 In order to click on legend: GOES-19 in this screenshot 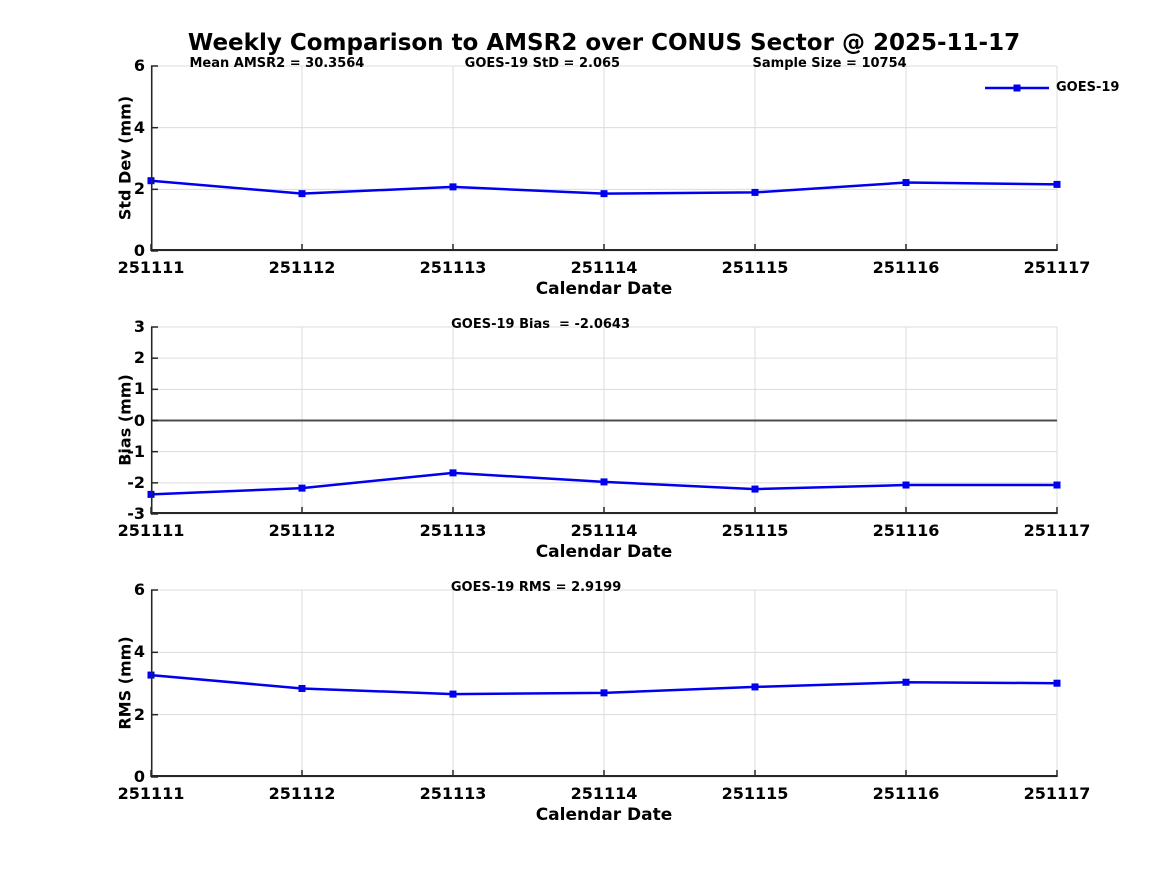, I will do `click(1052, 87)`.